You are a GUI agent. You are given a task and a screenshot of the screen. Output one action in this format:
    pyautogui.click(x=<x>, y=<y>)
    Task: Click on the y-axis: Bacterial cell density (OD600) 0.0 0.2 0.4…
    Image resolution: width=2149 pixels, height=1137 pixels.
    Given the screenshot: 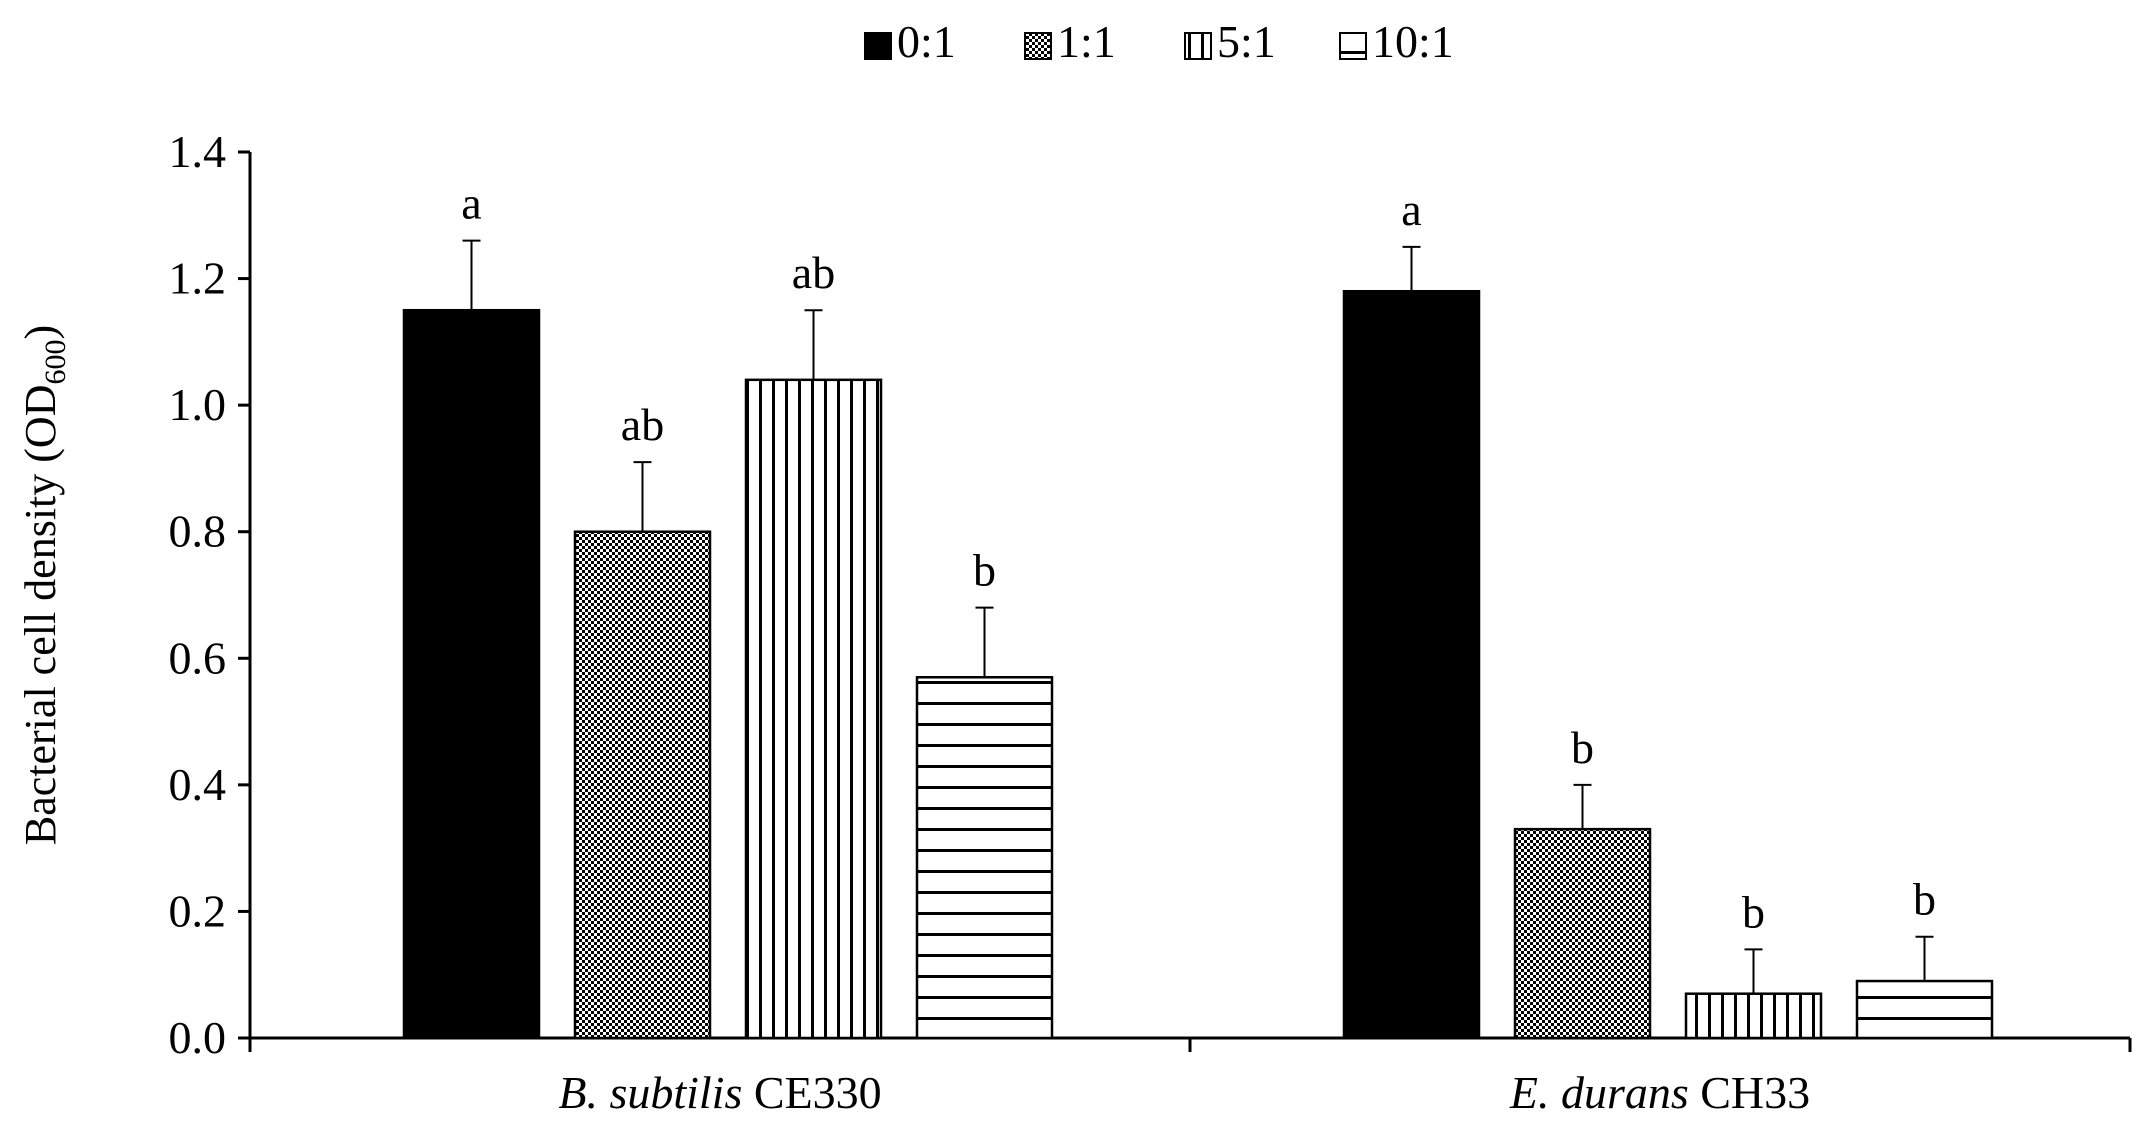 What is the action you would take?
    pyautogui.click(x=134, y=594)
    